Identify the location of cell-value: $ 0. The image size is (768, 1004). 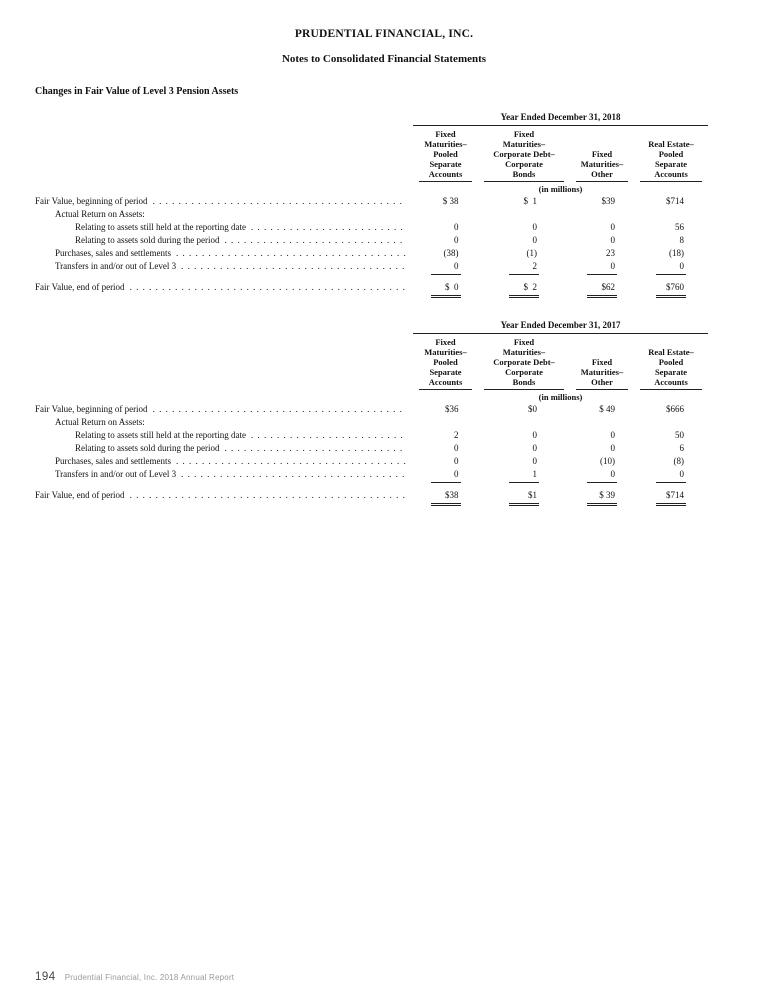
(445, 289).